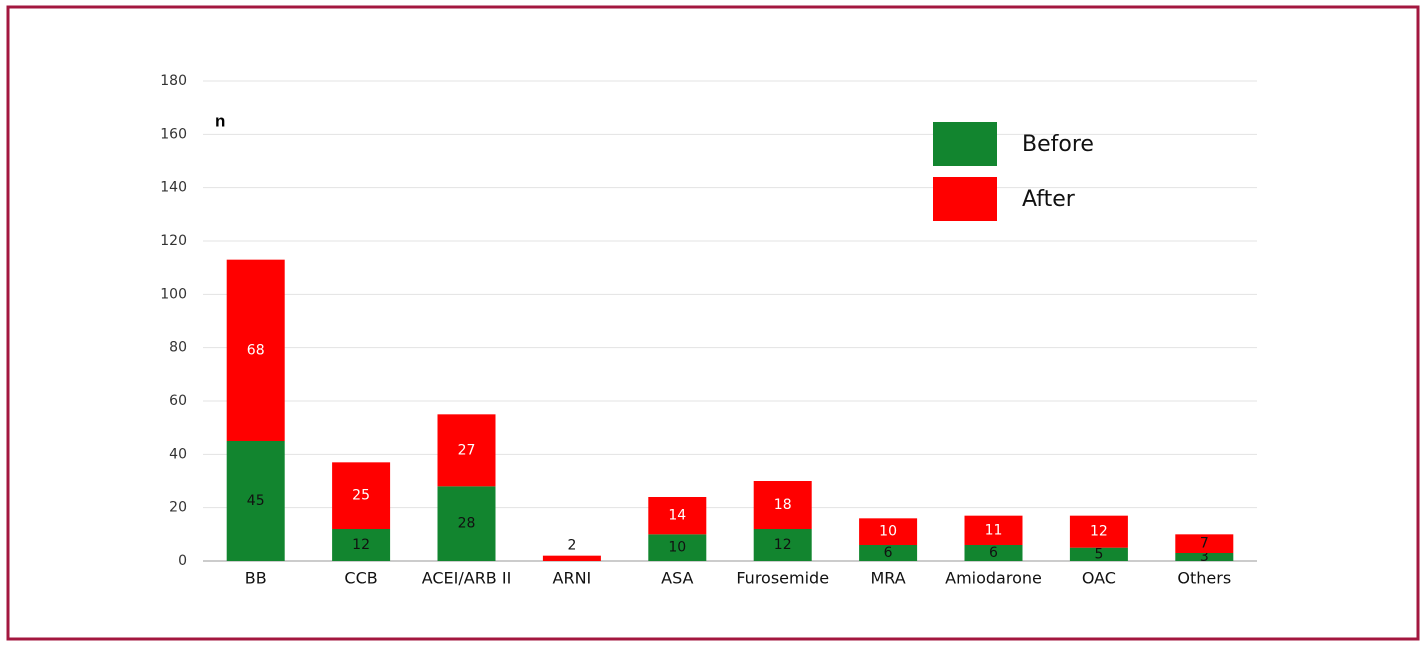 Image resolution: width=1426 pixels, height=647 pixels. Describe the element at coordinates (178, 401) in the screenshot. I see `y-tick-label: 60` at that location.